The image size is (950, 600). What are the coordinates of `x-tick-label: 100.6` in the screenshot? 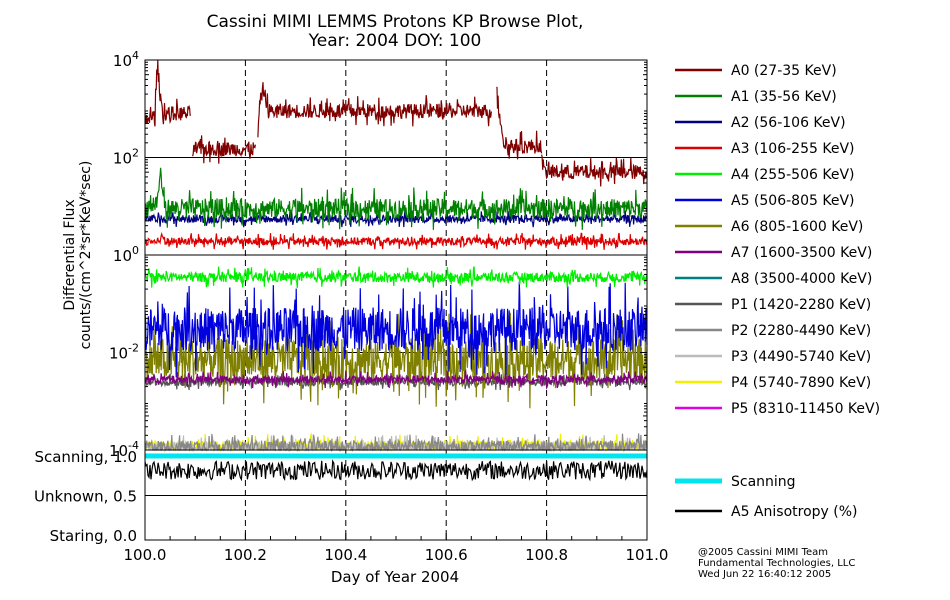 It's located at (446, 555).